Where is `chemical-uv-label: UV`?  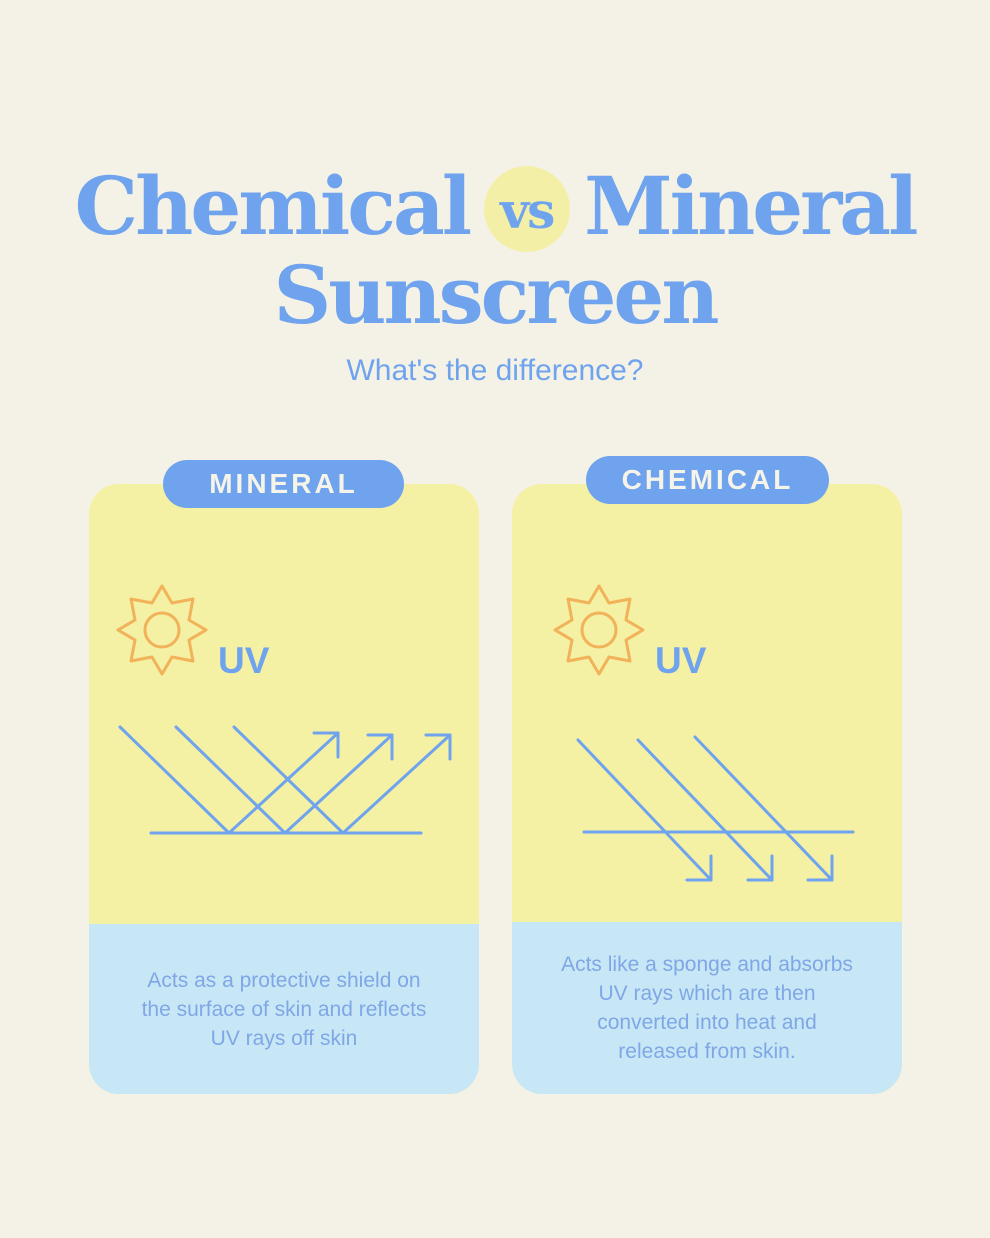 chemical-uv-label: UV is located at coordinates (681, 660).